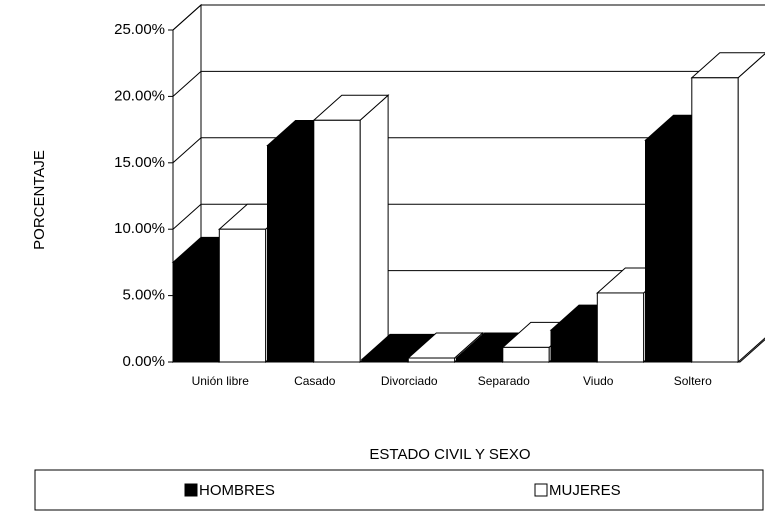 Image resolution: width=765 pixels, height=512 pixels. What do you see at coordinates (139, 95) in the screenshot?
I see `y-tick-label: 20.00%` at bounding box center [139, 95].